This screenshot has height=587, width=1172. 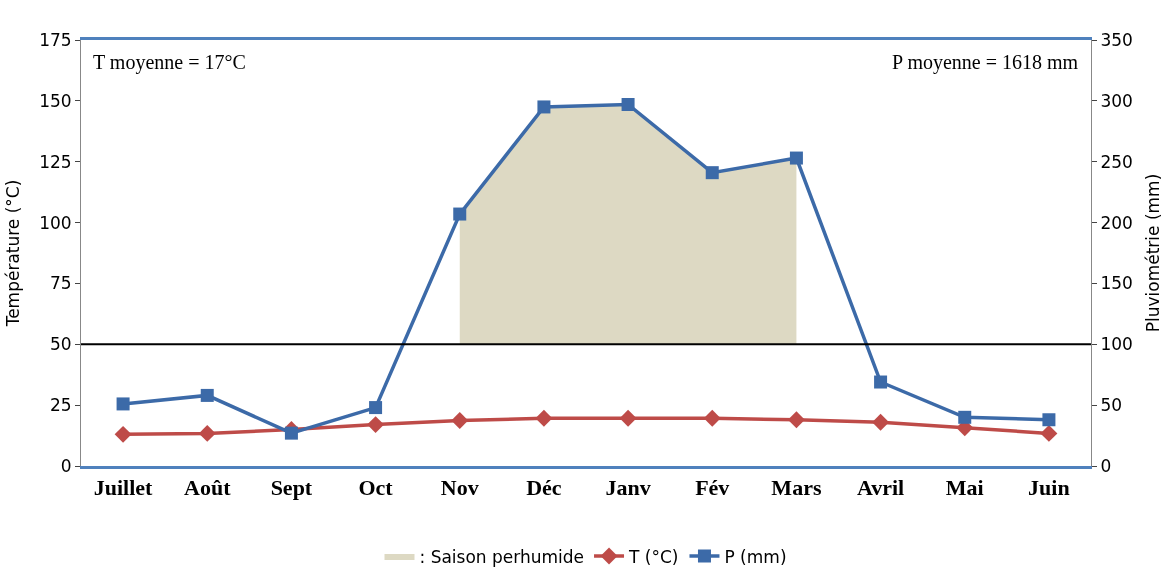 I want to click on x-tick-label: Mars, so click(x=796, y=488).